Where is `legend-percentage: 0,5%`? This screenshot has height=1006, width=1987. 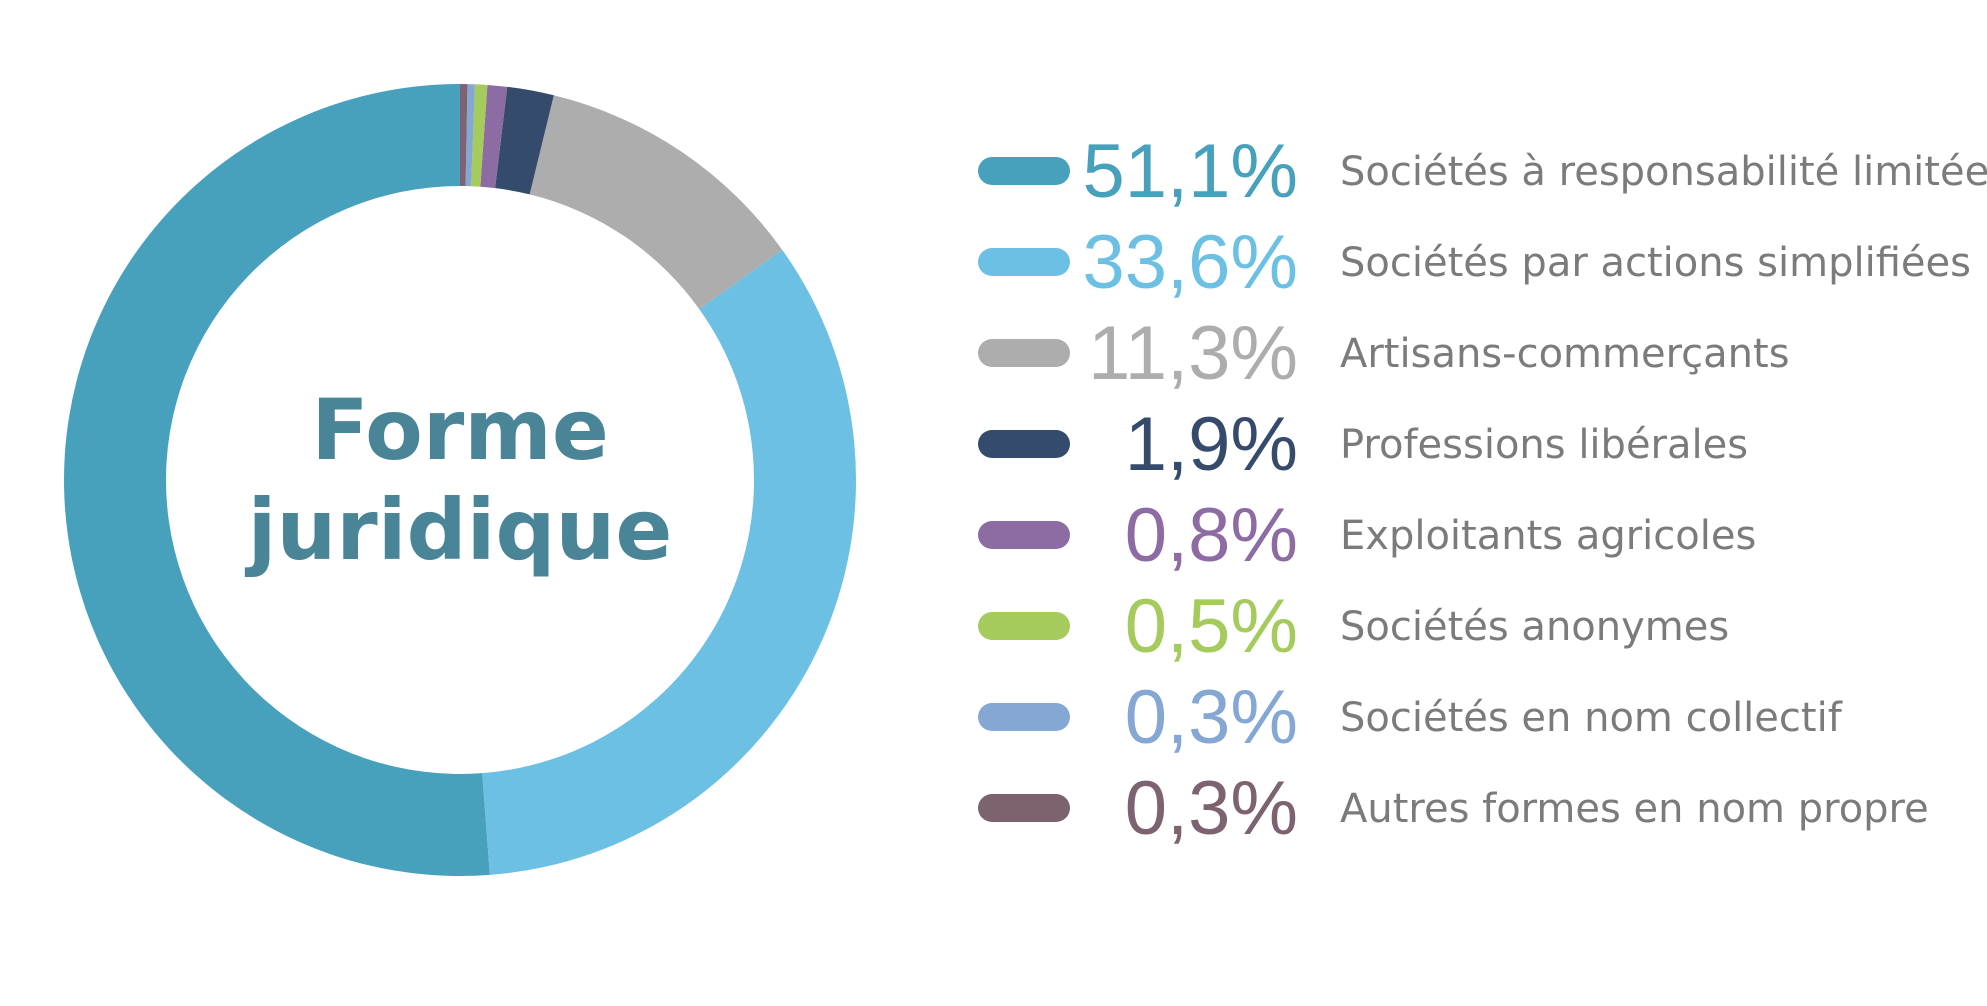 legend-percentage: 0,5% is located at coordinates (1211, 626).